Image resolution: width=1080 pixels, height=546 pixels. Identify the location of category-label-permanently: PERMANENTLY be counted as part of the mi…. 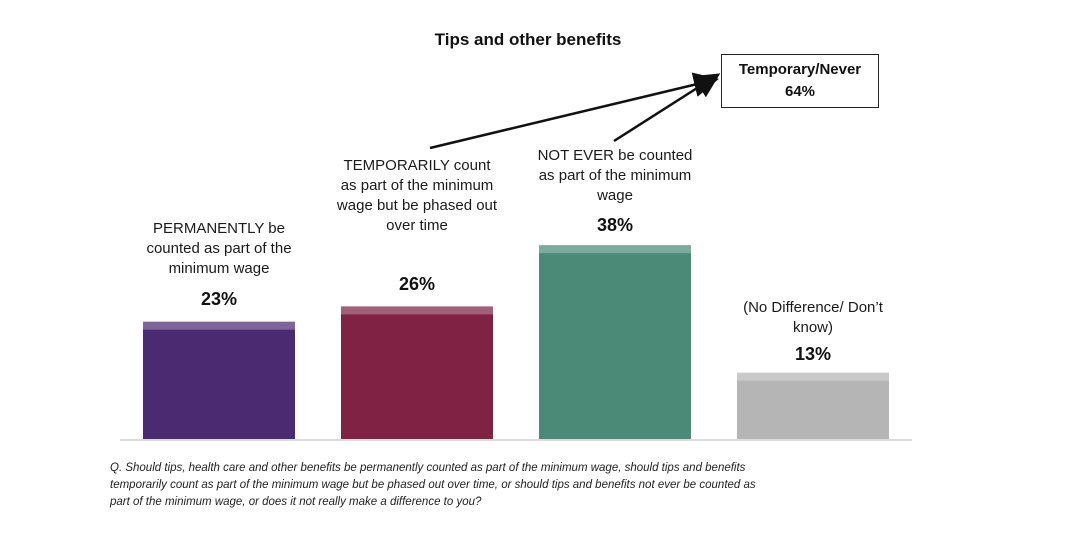
(219, 248).